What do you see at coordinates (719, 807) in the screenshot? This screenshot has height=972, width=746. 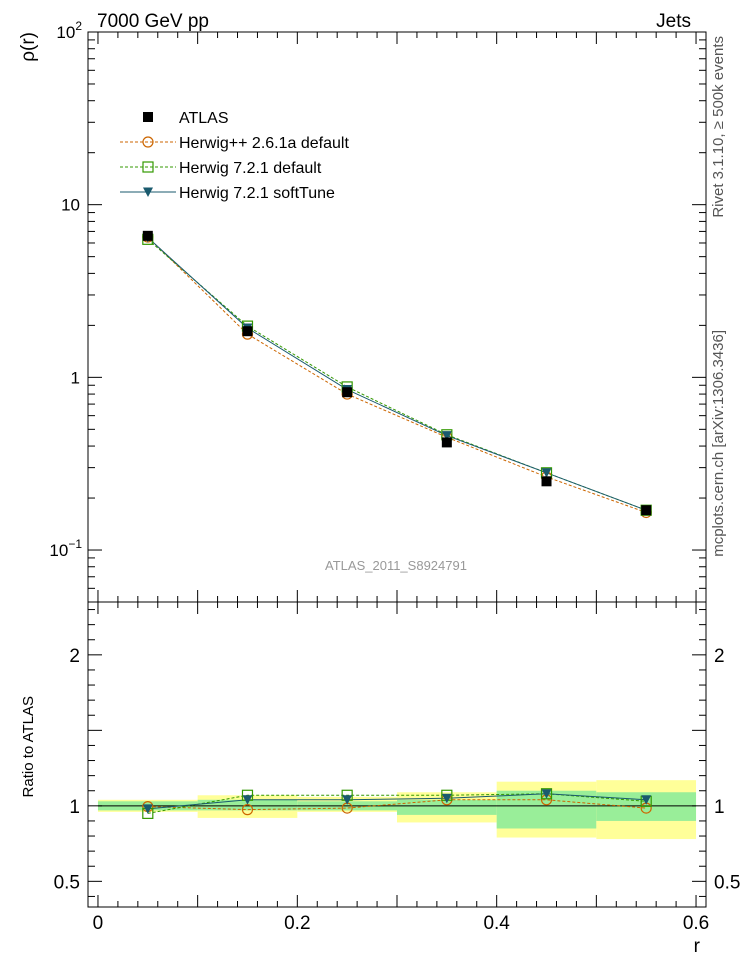 I see `ratio-y-tick-label-right: 1` at bounding box center [719, 807].